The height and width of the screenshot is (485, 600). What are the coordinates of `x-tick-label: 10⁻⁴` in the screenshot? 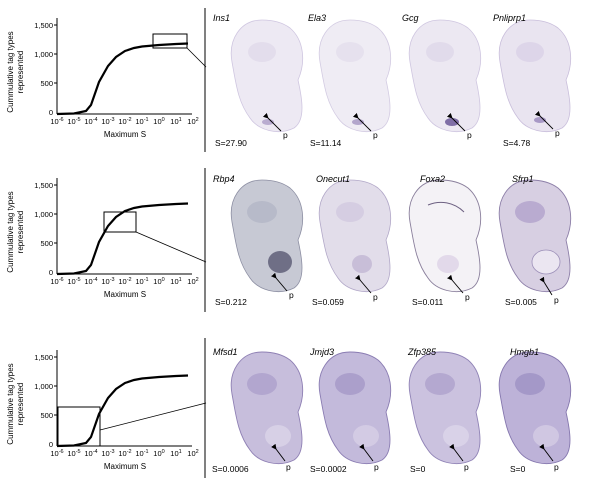 It's located at (90, 121).